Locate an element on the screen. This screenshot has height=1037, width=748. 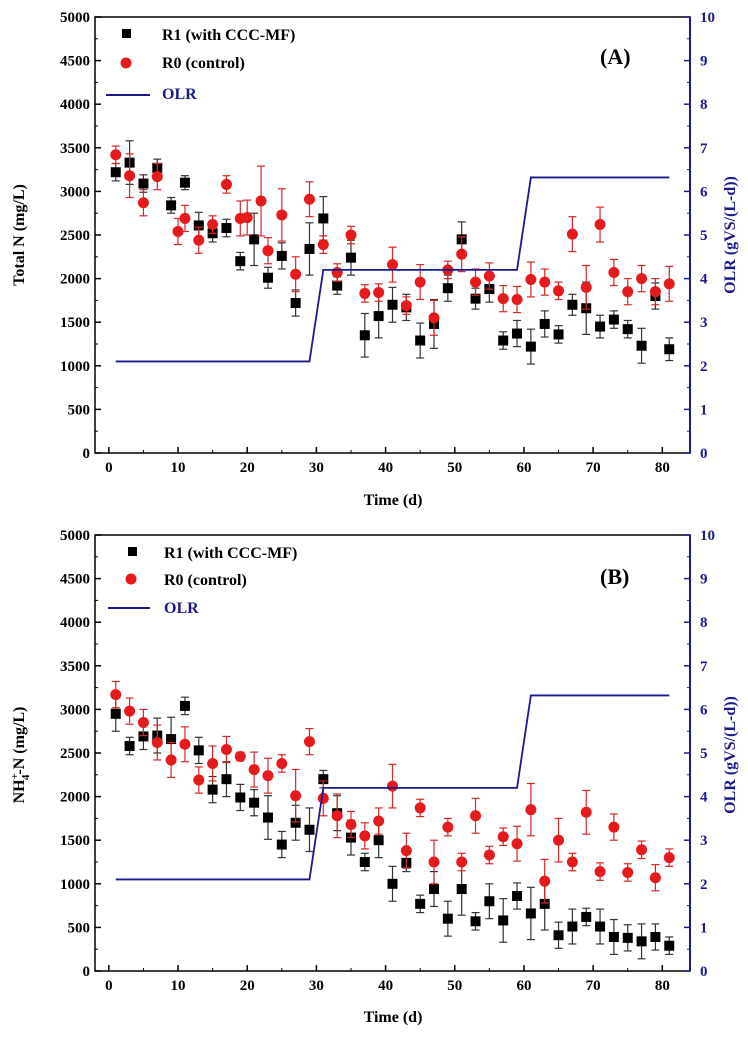
y2-tick-label: 10 is located at coordinates (707, 18).